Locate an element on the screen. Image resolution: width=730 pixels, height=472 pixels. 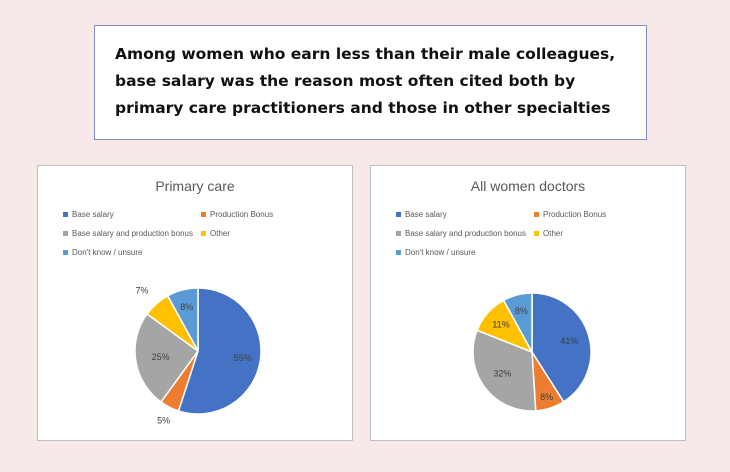
data-label-base-salary: 55% is located at coordinates (243, 358).